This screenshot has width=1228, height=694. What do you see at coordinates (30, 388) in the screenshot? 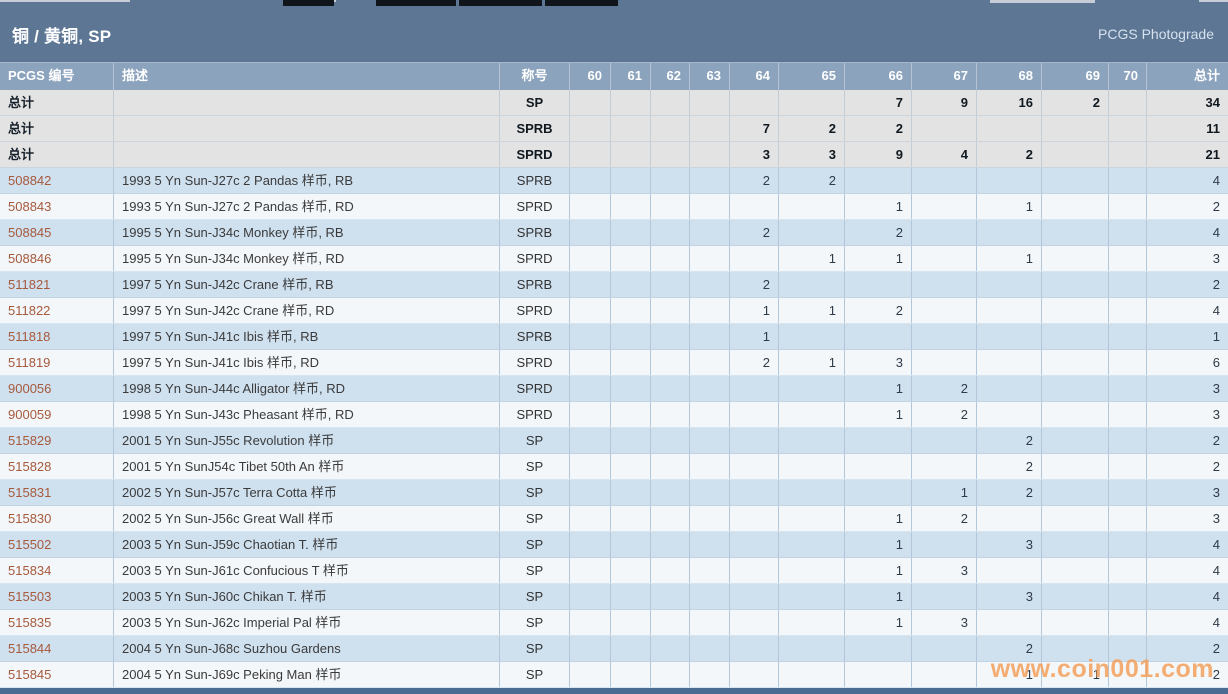
I see `pcgs-number-link: 900056` at bounding box center [30, 388].